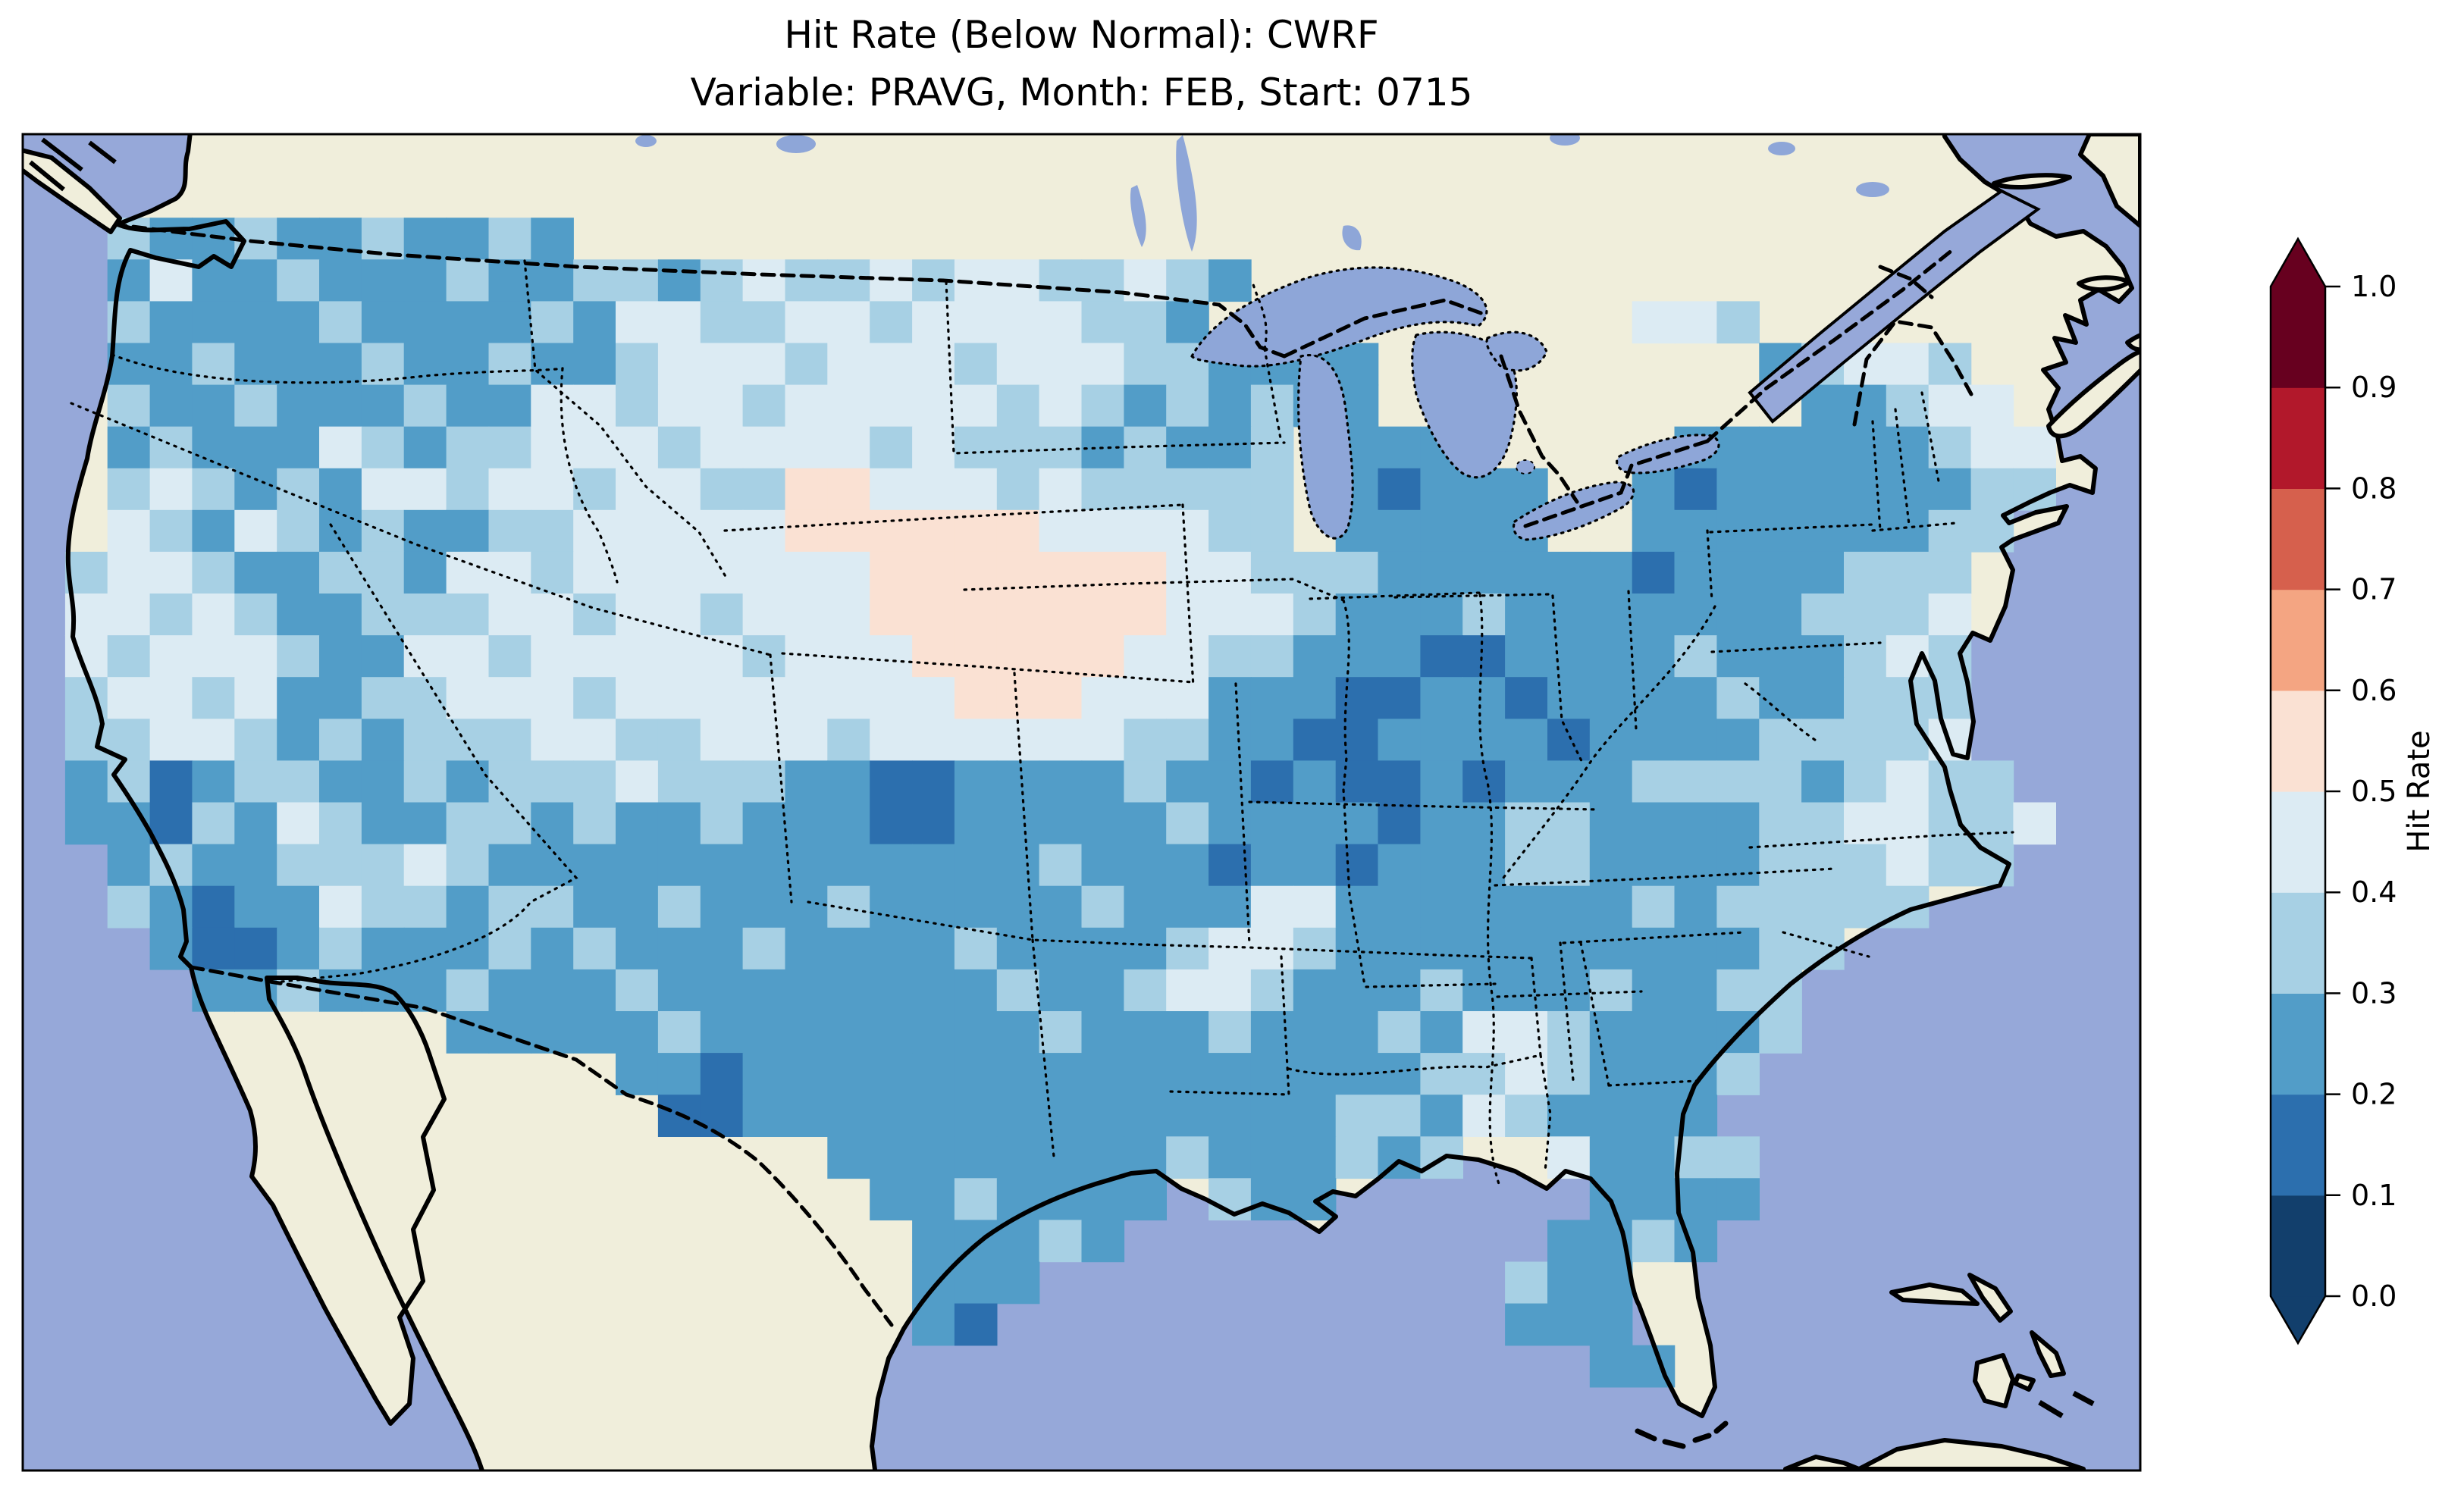 Image resolution: width=2464 pixels, height=1494 pixels. Describe the element at coordinates (2298, 943) in the screenshot. I see `colorbar-segment` at that location.